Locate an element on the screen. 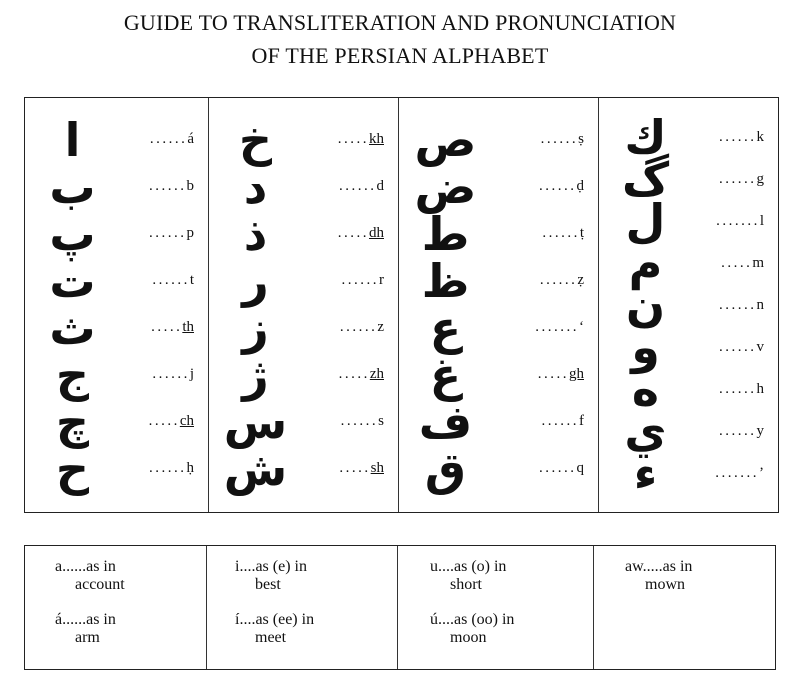 The width and height of the screenshot is (800, 680). transliteration: ......v is located at coordinates (735, 347).